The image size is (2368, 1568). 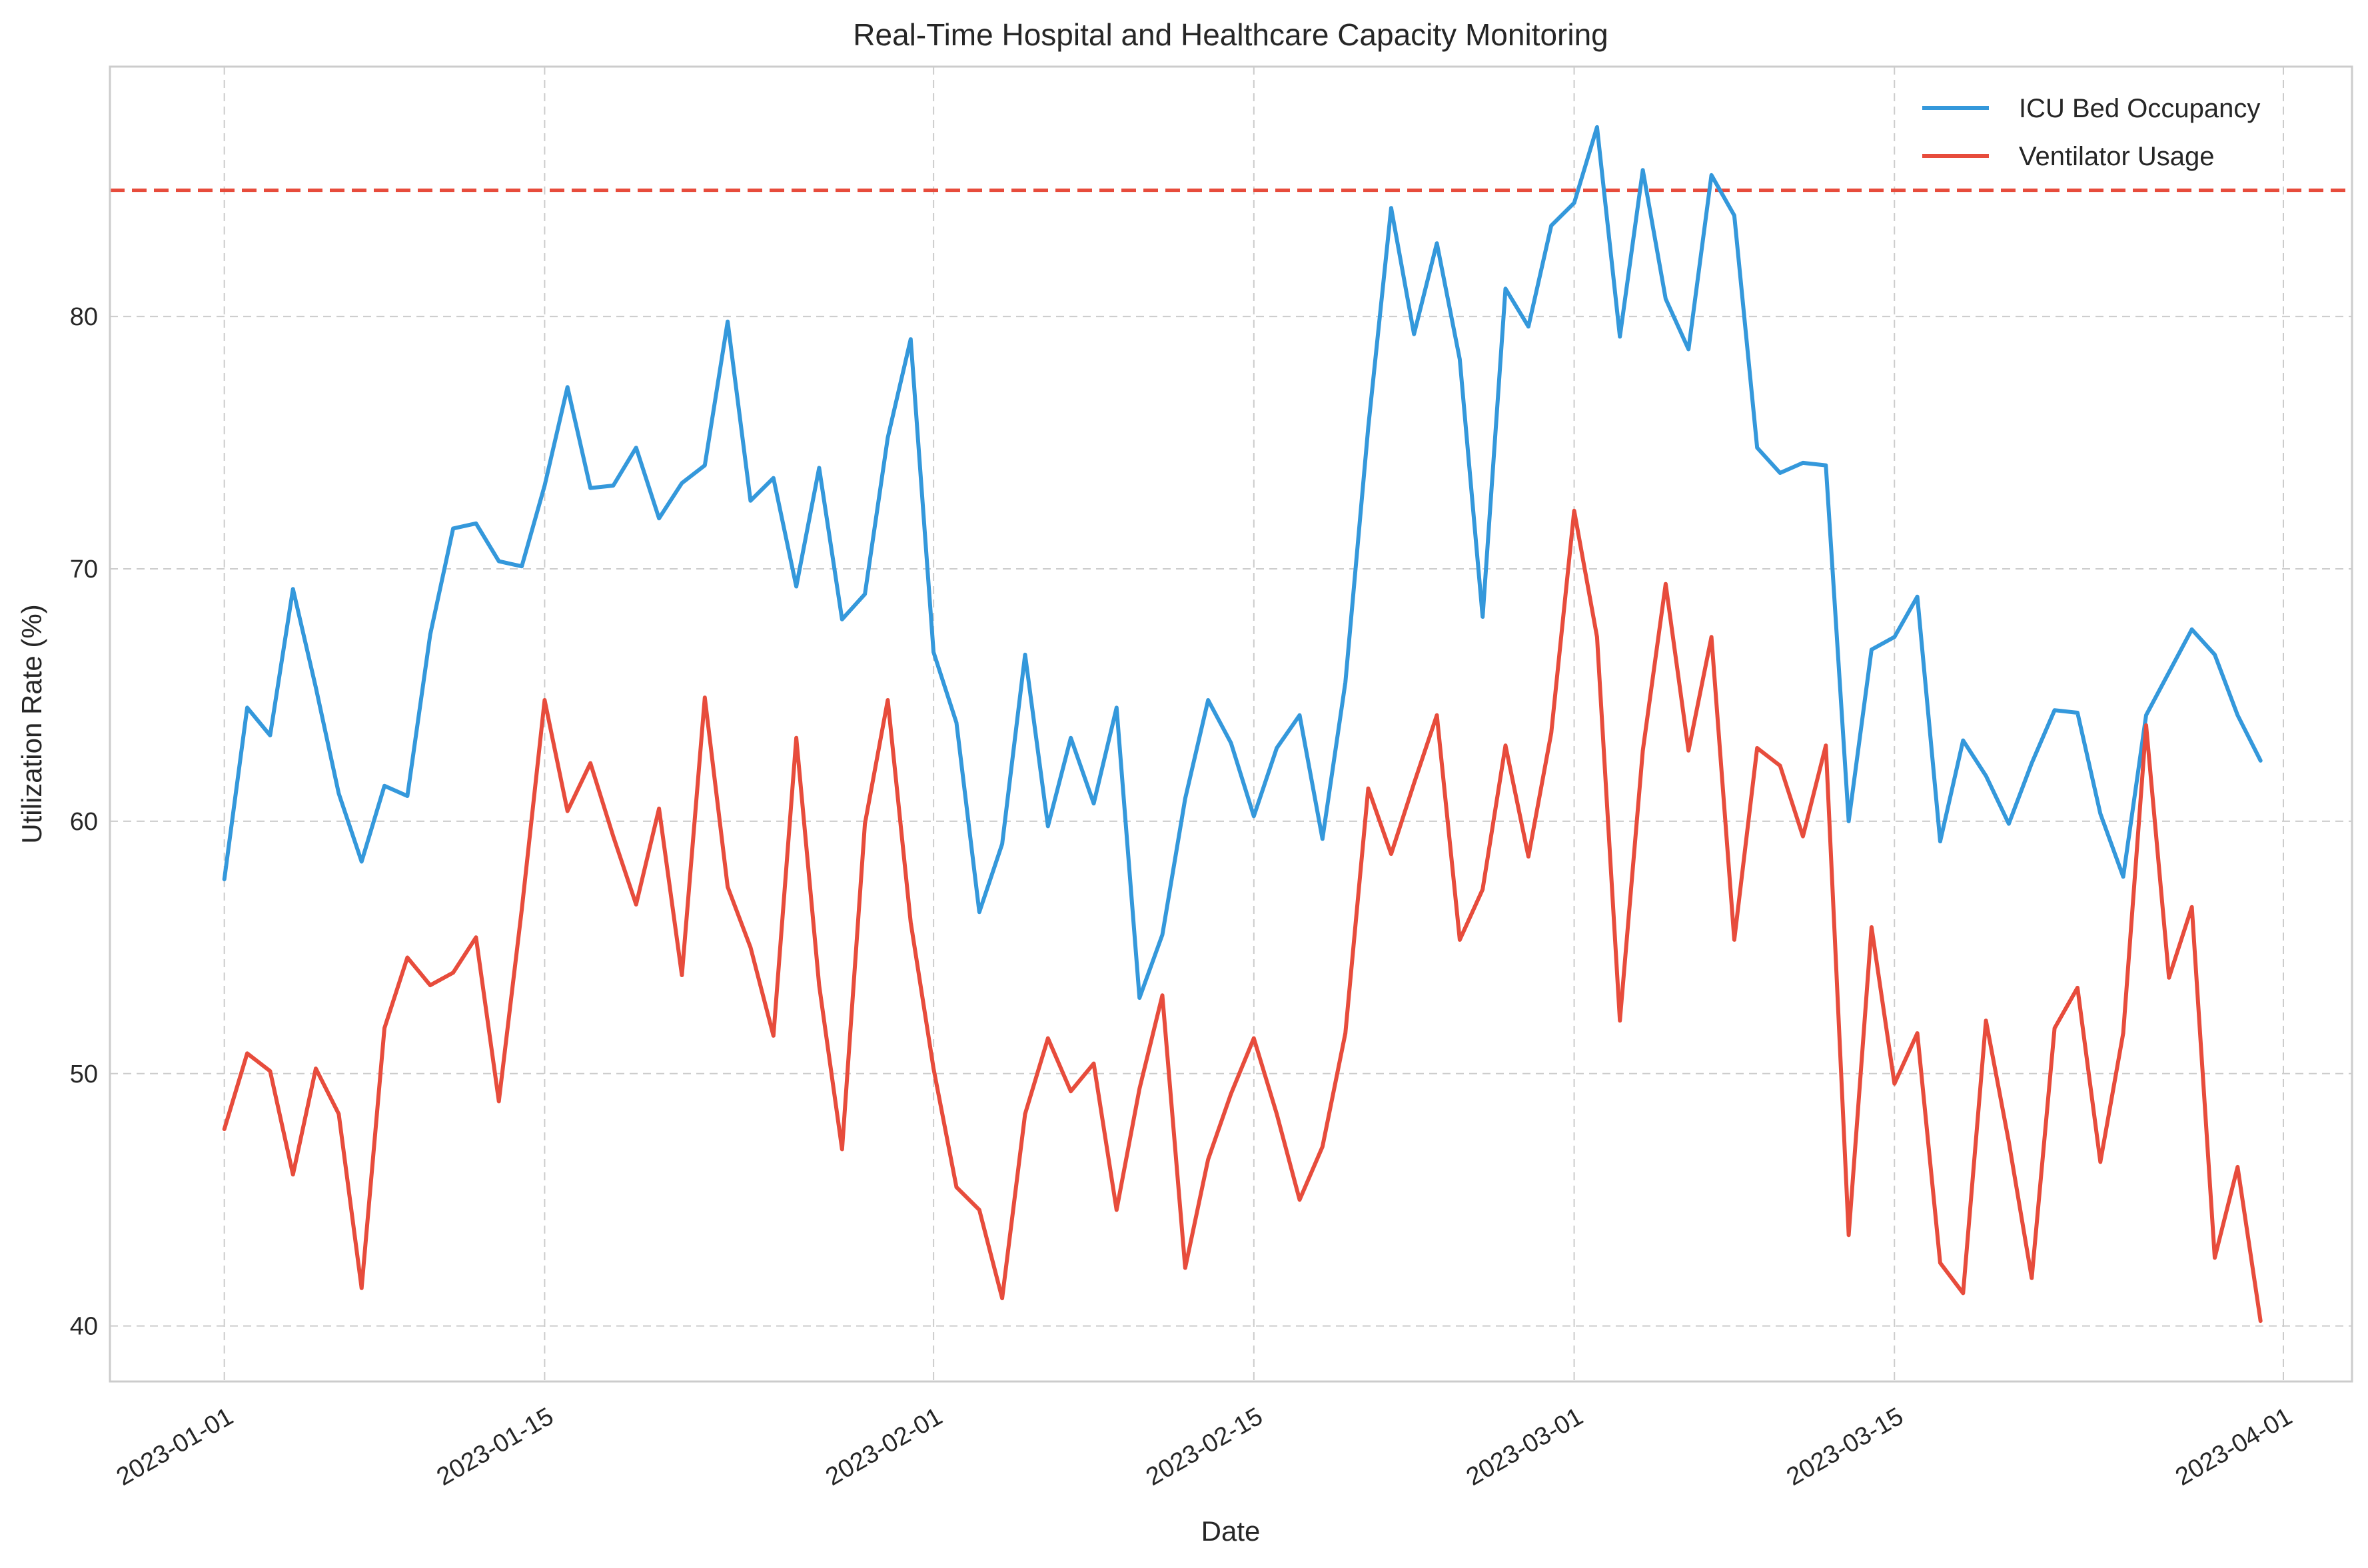 I want to click on legend-label-ventilator-usage: Ventilator Usage, so click(x=2117, y=156).